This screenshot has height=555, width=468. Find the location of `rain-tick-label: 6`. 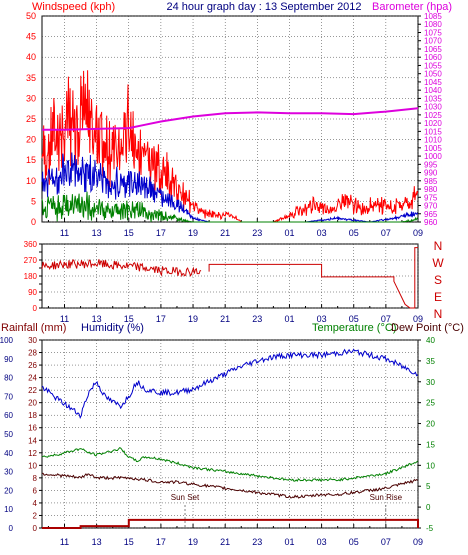

rain-tick-label: 6 is located at coordinates (35, 490).